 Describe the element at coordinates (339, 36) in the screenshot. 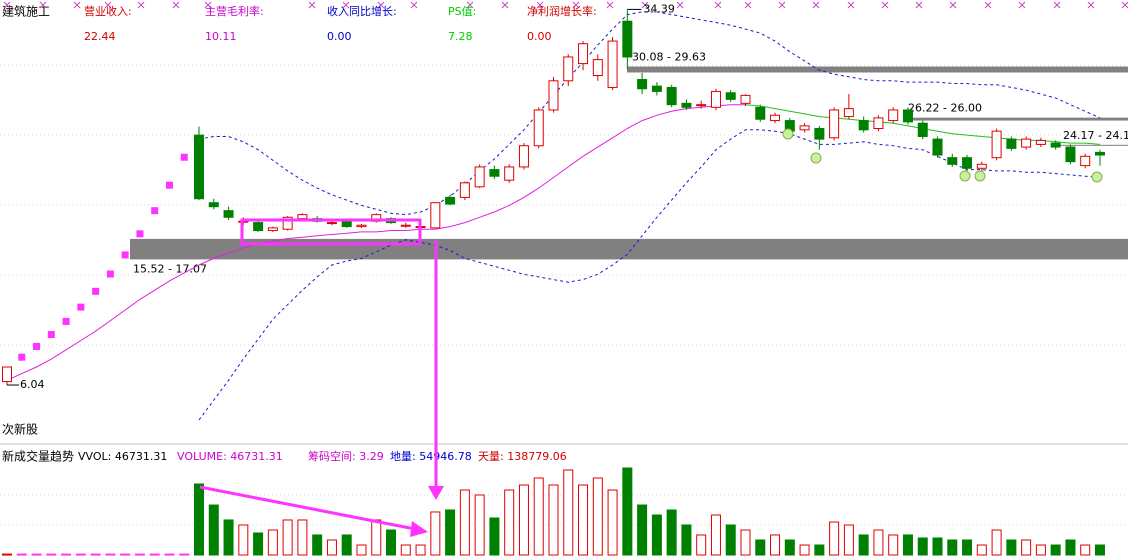

I see `header-value: 0.00` at that location.